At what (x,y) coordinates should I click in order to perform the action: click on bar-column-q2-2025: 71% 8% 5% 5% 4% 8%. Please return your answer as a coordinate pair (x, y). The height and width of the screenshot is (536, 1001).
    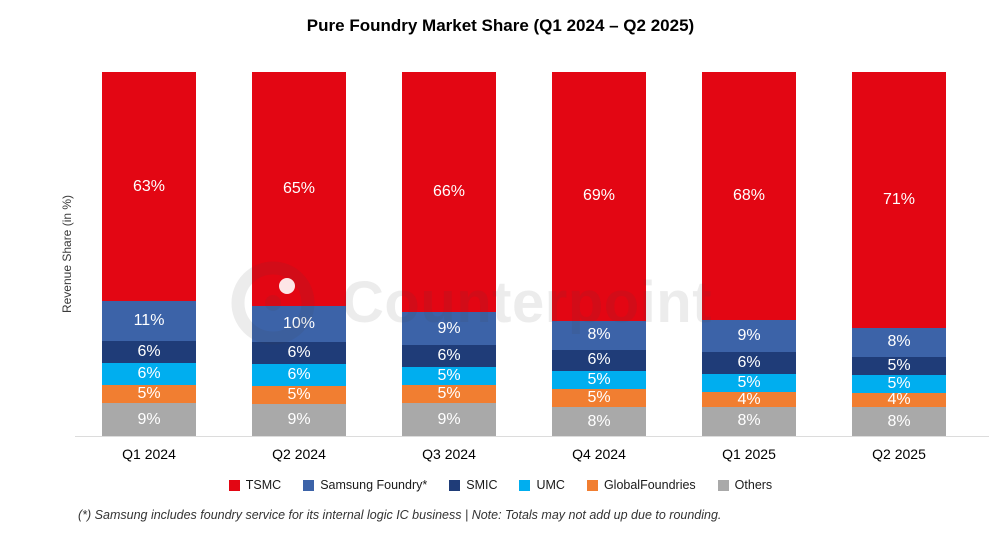
    Looking at the image, I should click on (899, 254).